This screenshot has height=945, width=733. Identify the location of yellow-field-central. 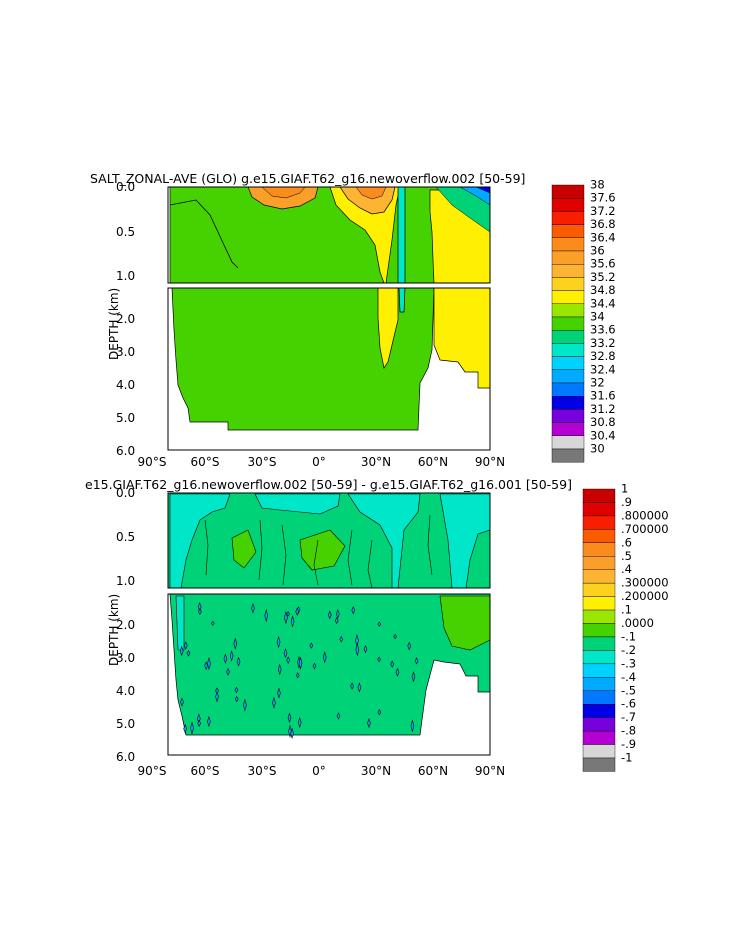
(320, 235).